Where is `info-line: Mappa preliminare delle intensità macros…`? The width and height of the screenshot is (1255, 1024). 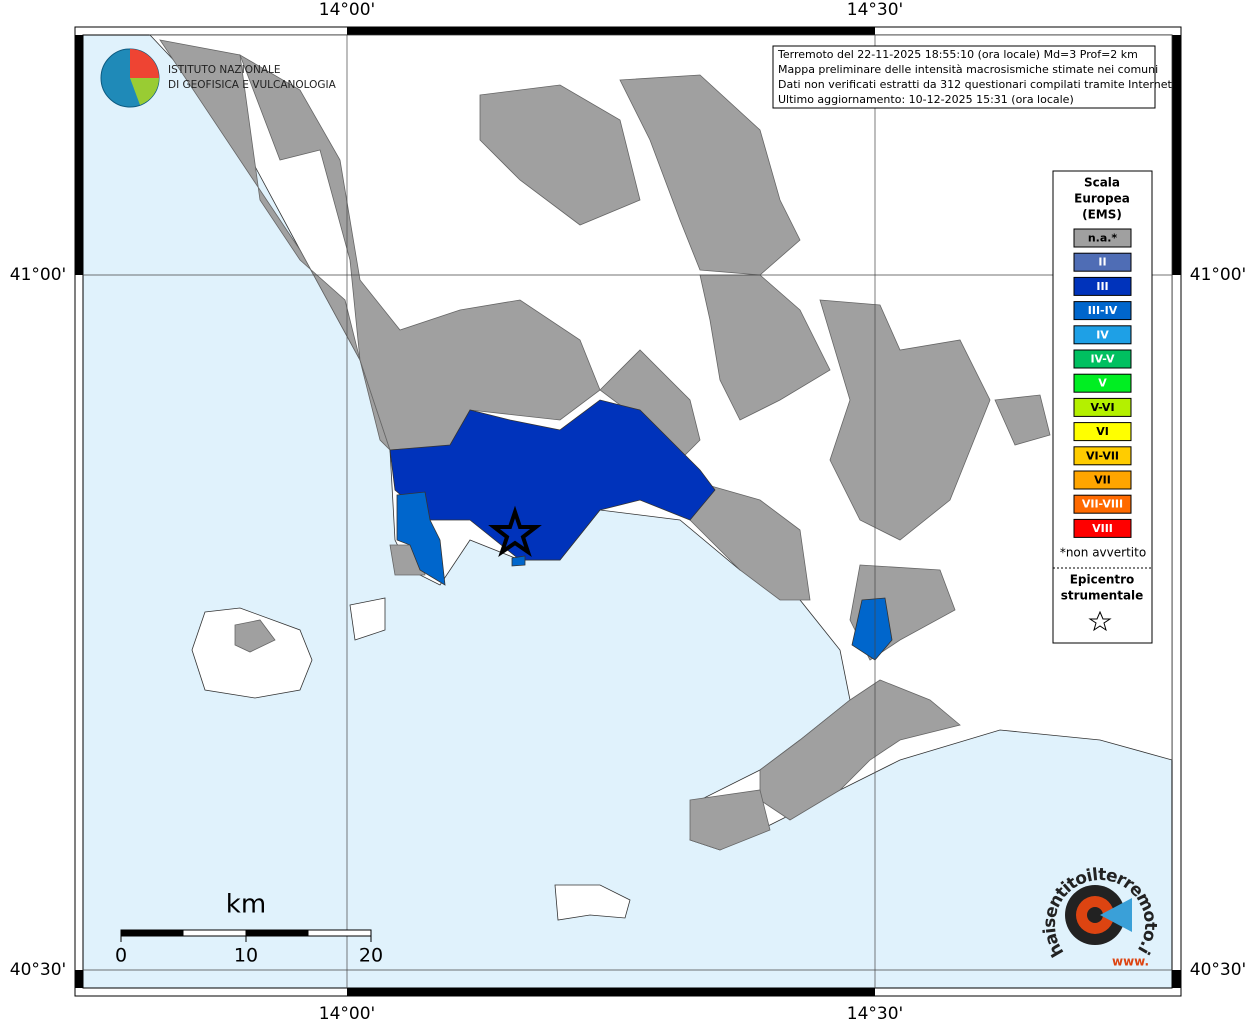
info-line: Mappa preliminare delle intensità macros… is located at coordinates (968, 69).